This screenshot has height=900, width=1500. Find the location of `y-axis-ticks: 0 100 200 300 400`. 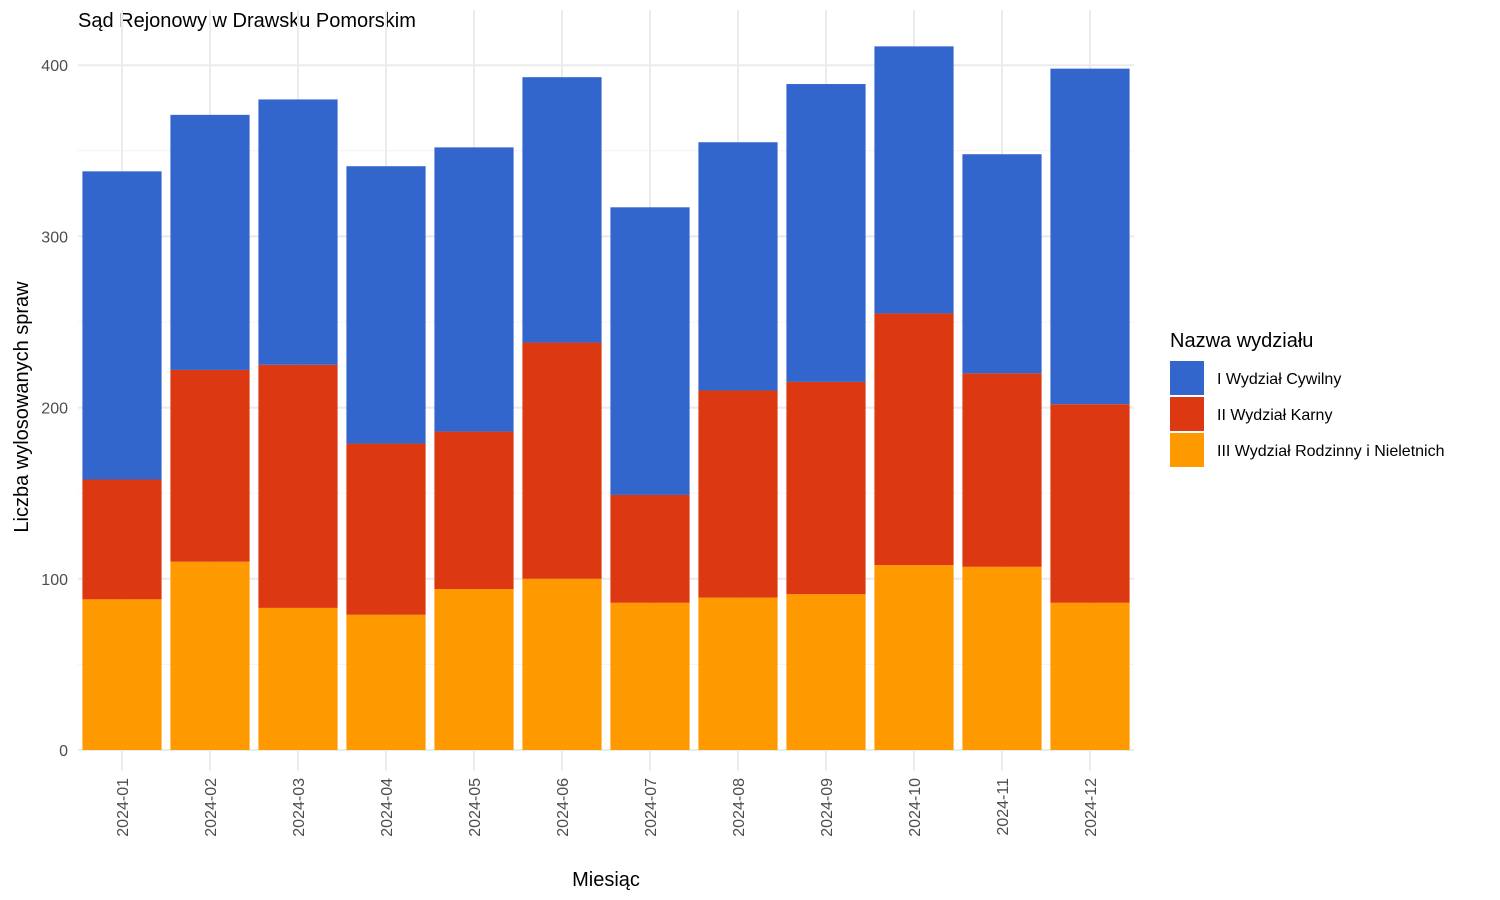

y-axis-ticks: 0 100 200 300 400 is located at coordinates (54, 409).